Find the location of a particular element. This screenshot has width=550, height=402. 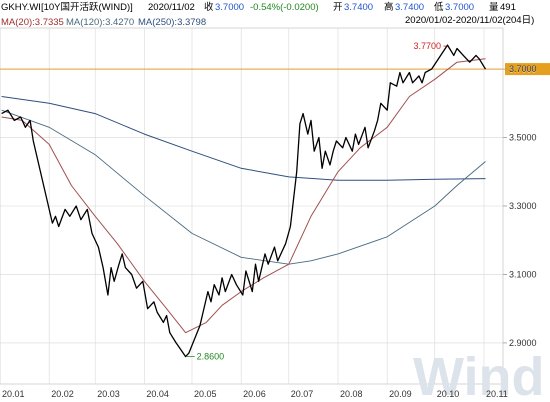

high-value: 3.7400 is located at coordinates (409, 7).